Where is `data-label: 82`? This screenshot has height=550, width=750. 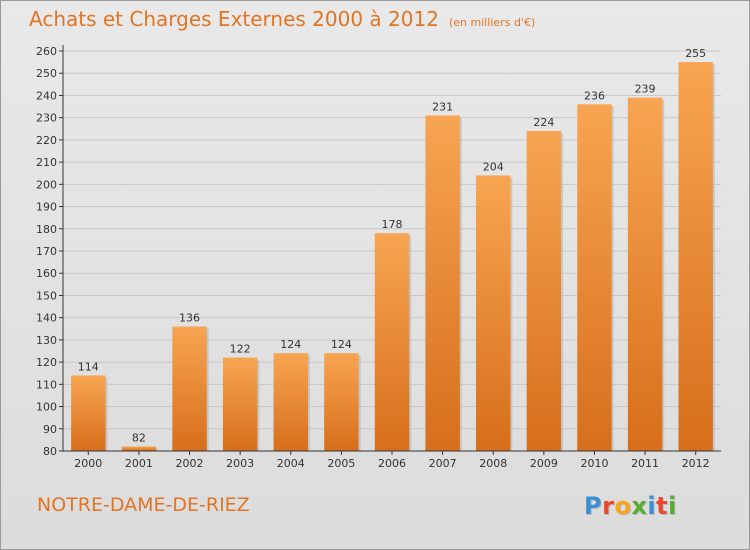
data-label: 82 is located at coordinates (139, 438).